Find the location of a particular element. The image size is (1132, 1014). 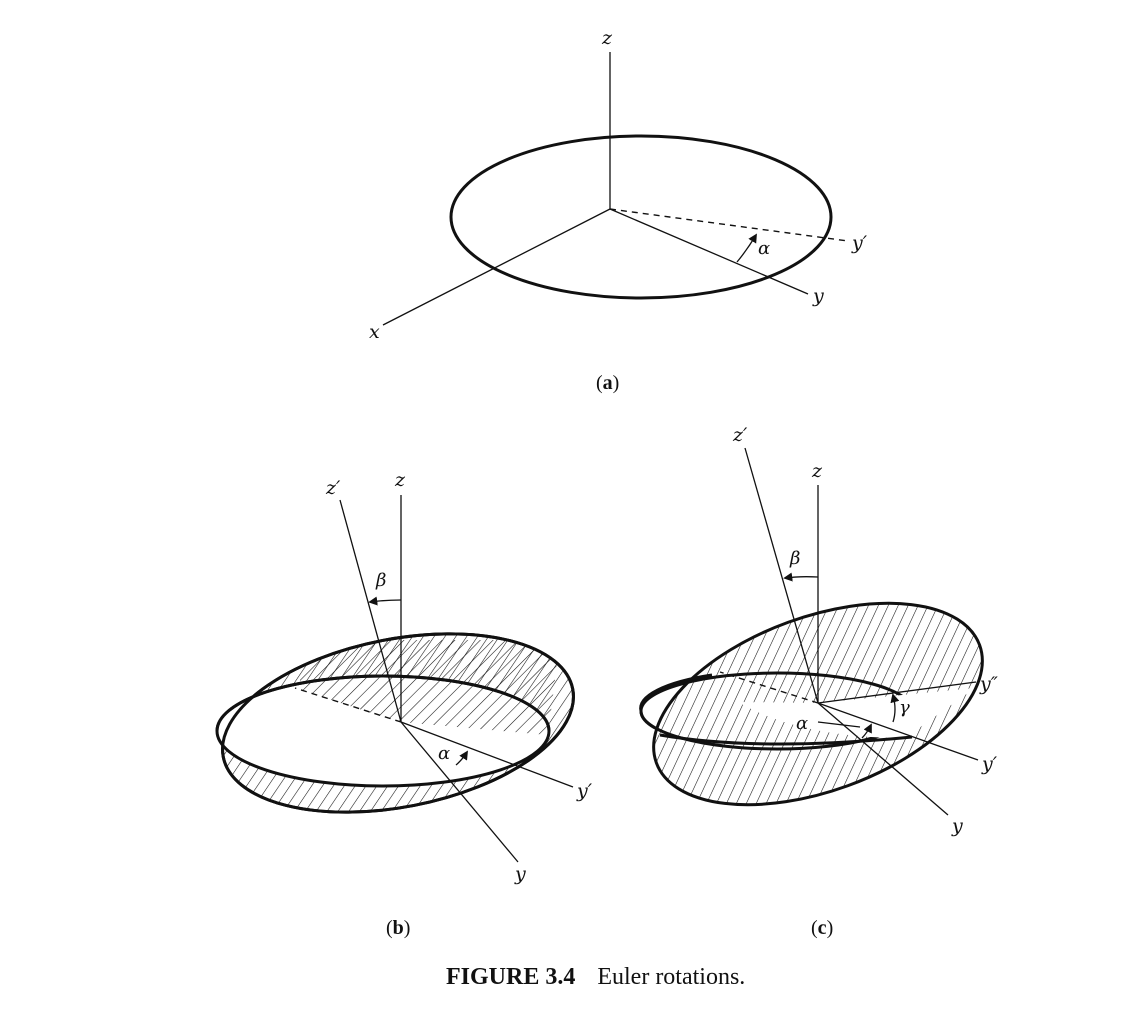

panel-c-gamma-label: γ is located at coordinates (904, 707).